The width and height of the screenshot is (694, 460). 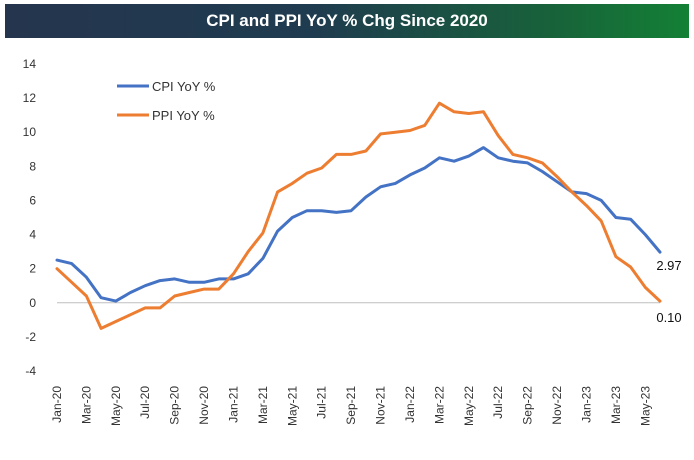 What do you see at coordinates (30, 132) in the screenshot?
I see `y-tick-label: 10` at bounding box center [30, 132].